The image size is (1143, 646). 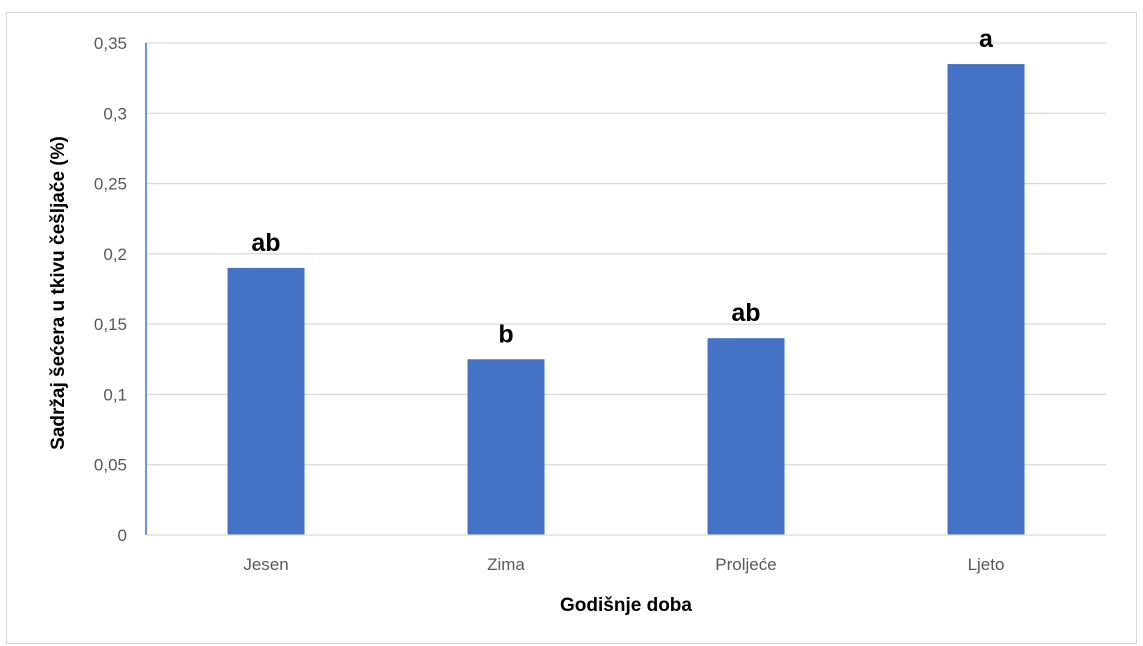 What do you see at coordinates (110, 43) in the screenshot?
I see `y-tick-label: 0,35` at bounding box center [110, 43].